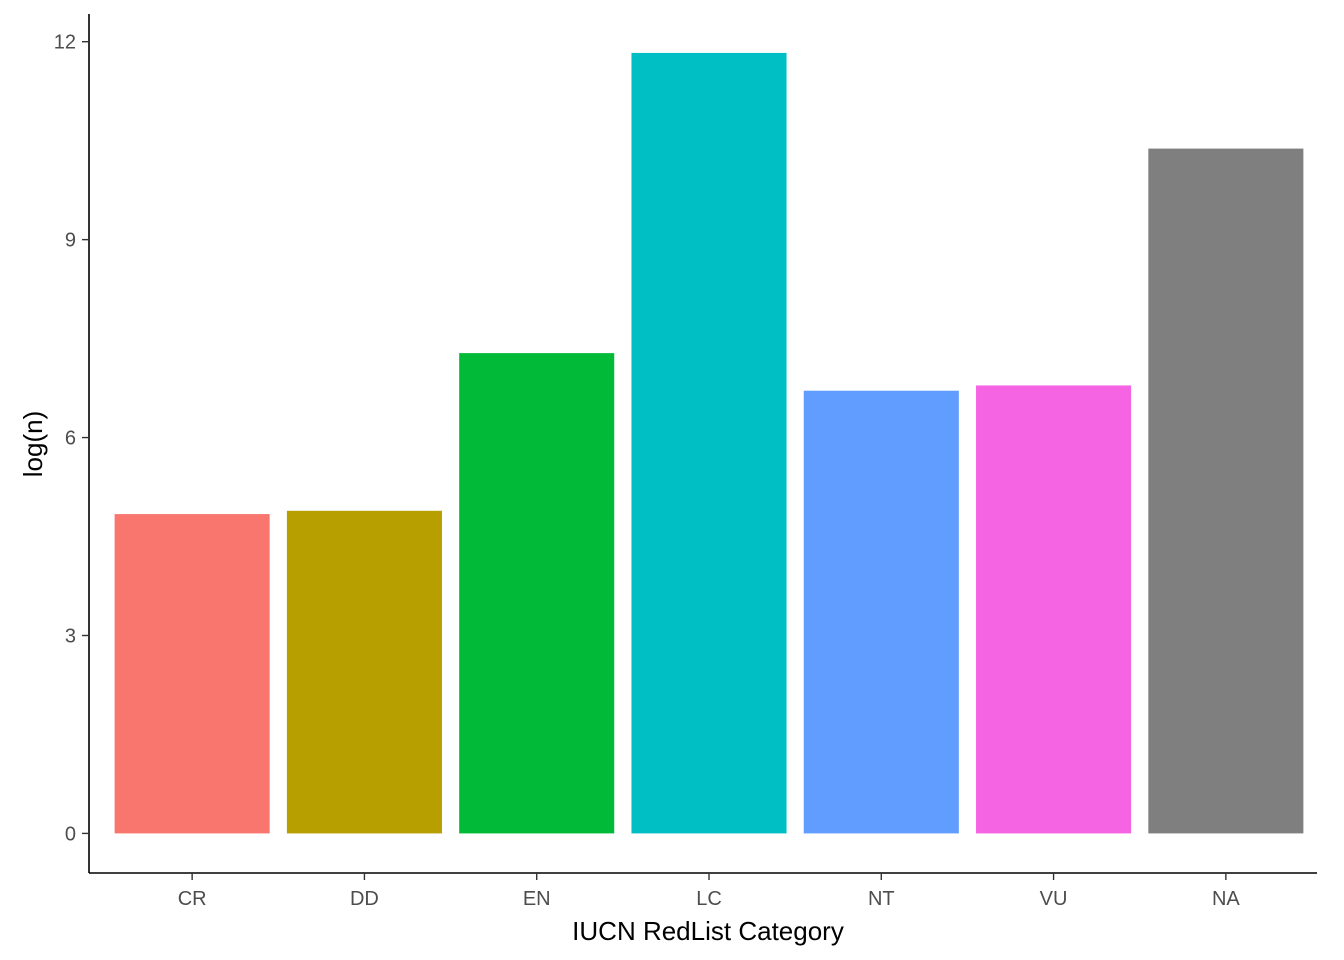 This screenshot has height=960, width=1344. I want to click on y-tick-label: 6, so click(70, 439).